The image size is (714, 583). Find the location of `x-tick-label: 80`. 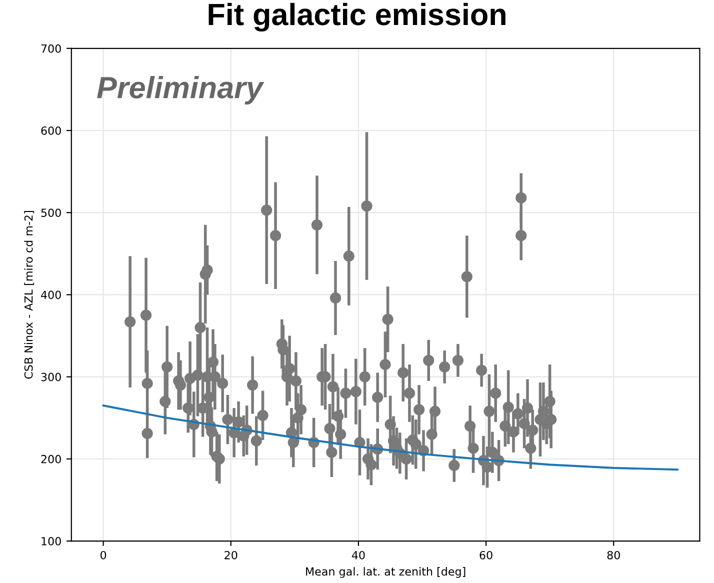

x-tick-label: 80 is located at coordinates (613, 555).